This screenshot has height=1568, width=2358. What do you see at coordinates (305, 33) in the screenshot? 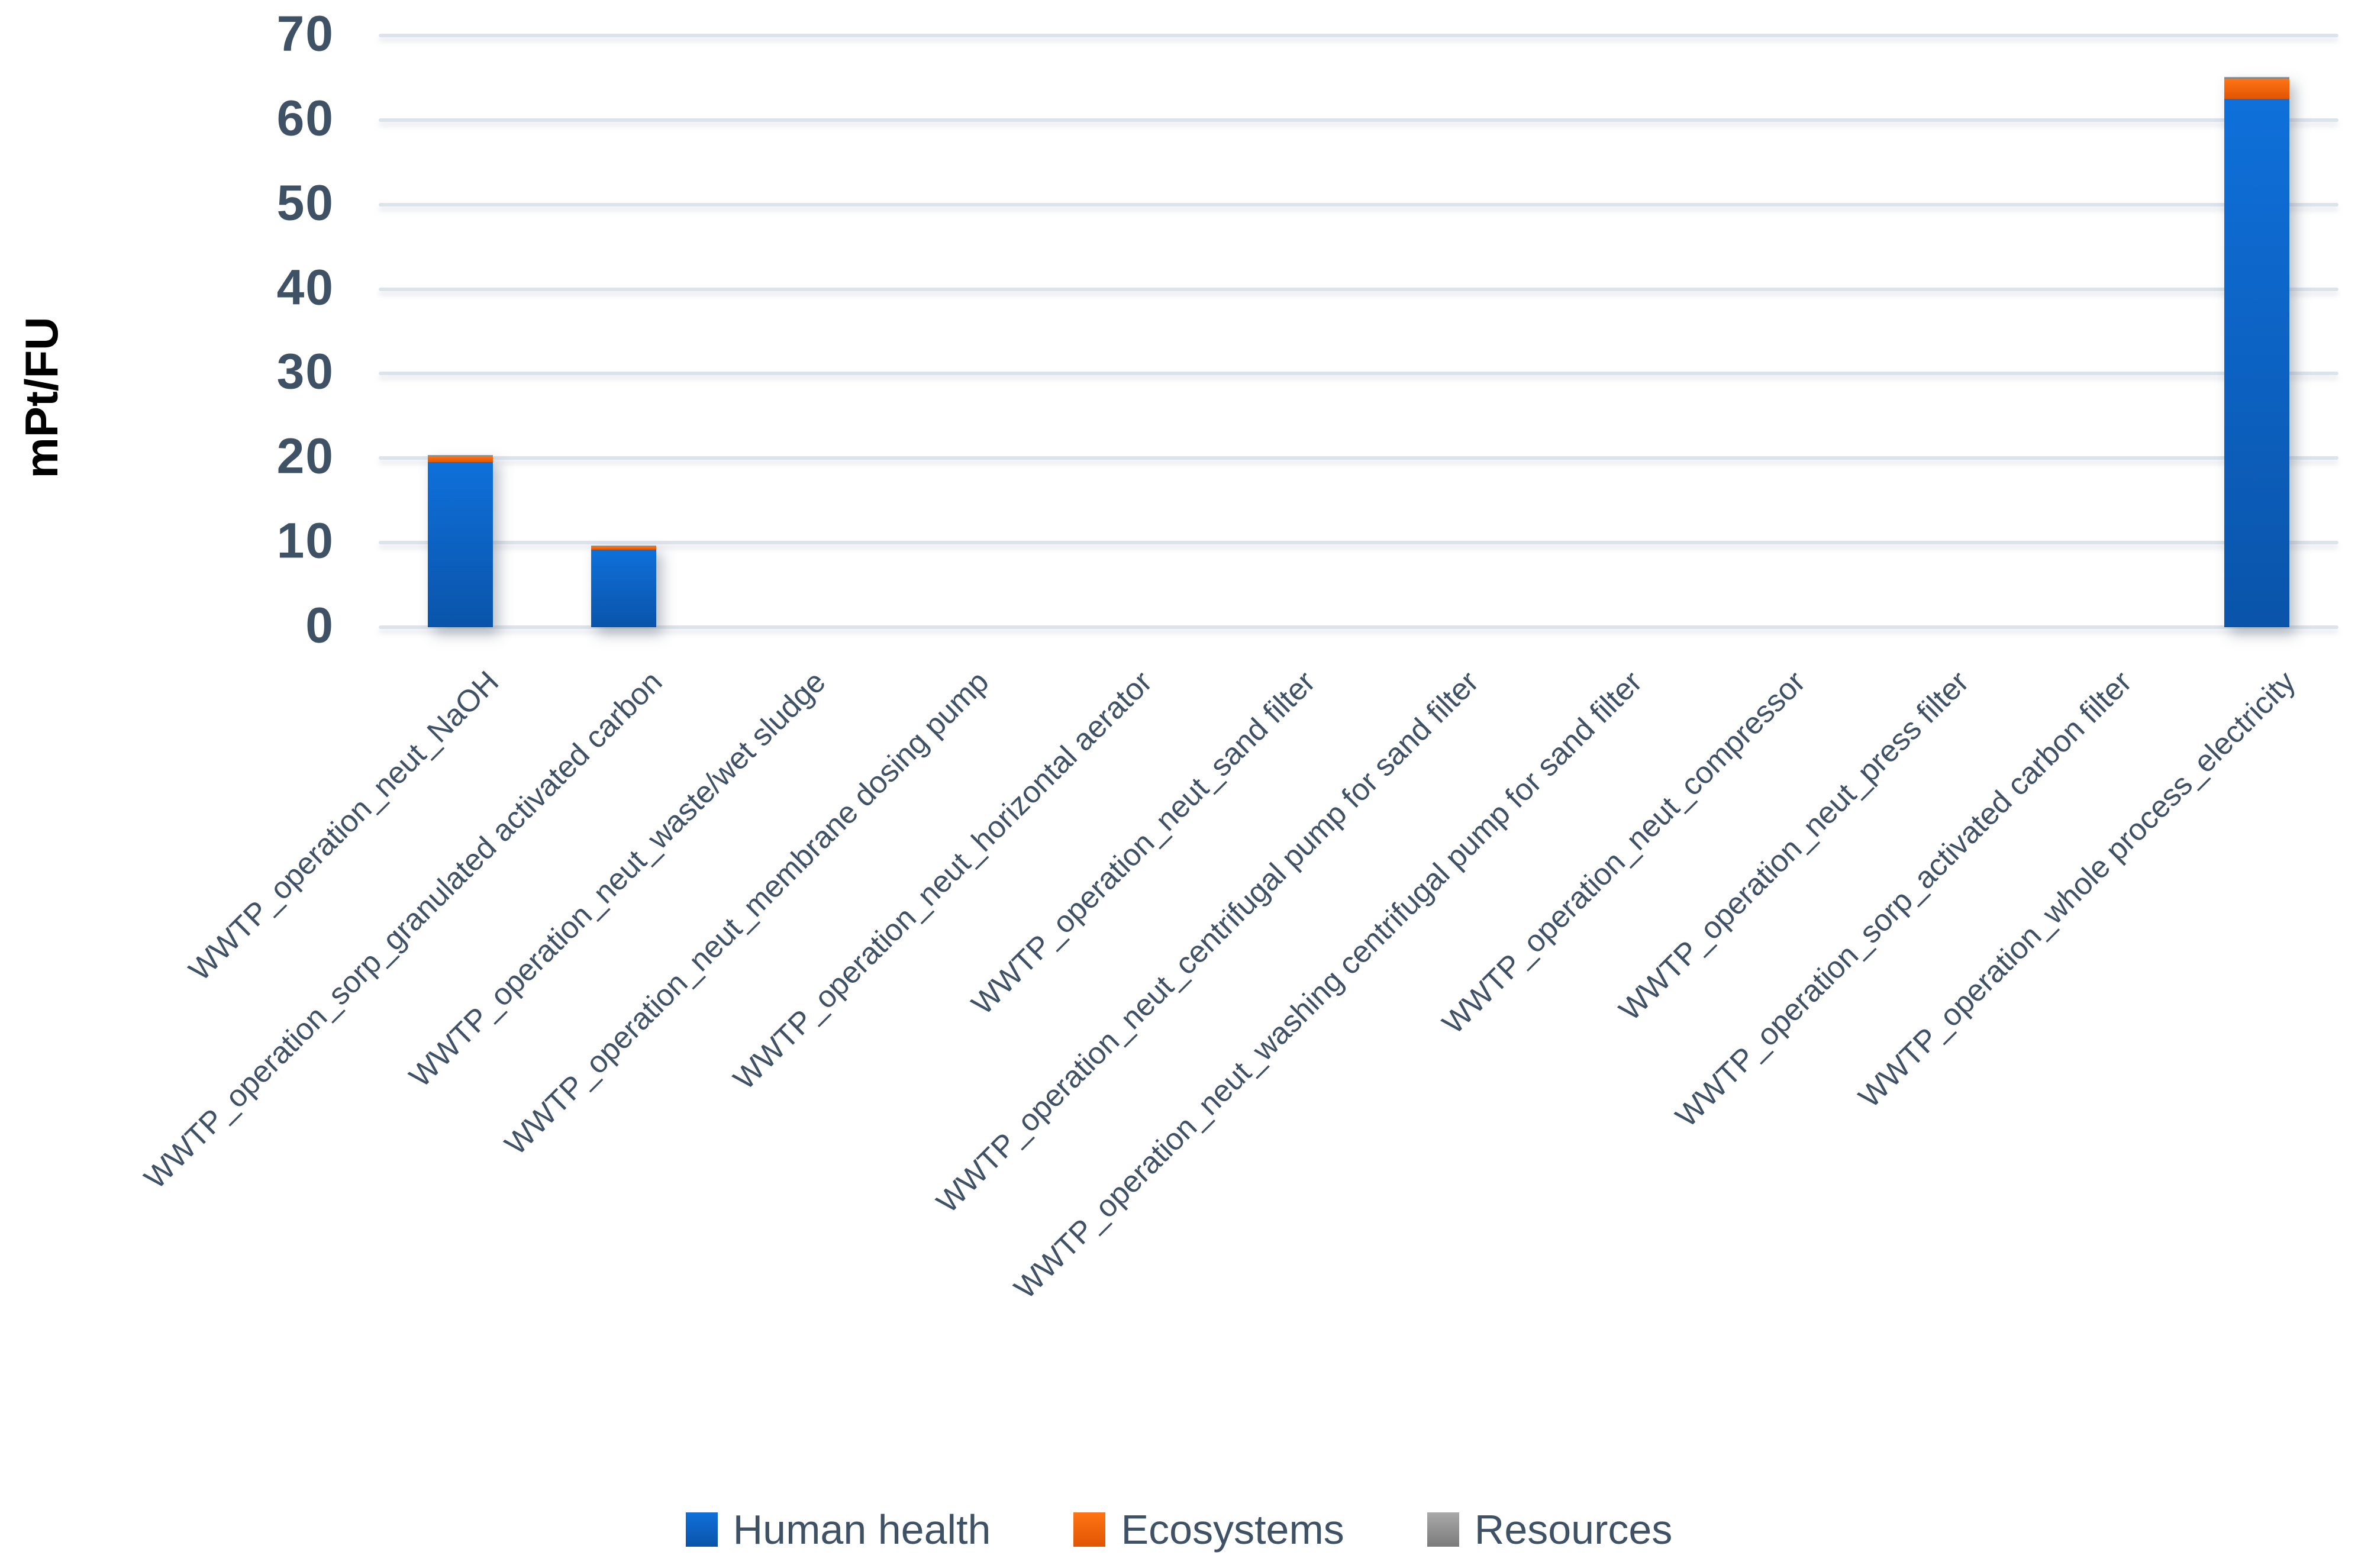
I see `y-tick-label: 70` at bounding box center [305, 33].